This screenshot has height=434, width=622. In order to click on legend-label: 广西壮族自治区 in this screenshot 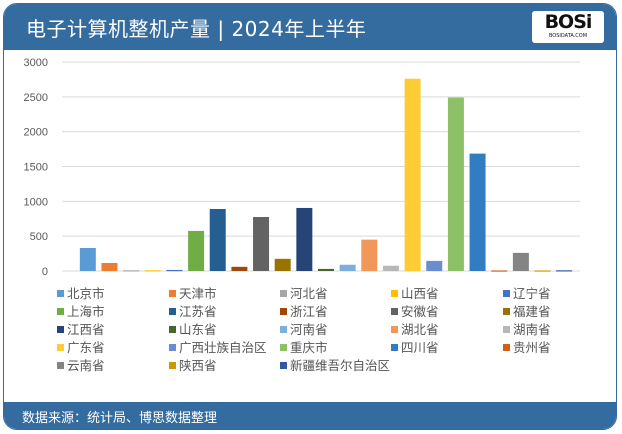, I will do `click(223, 347)`.